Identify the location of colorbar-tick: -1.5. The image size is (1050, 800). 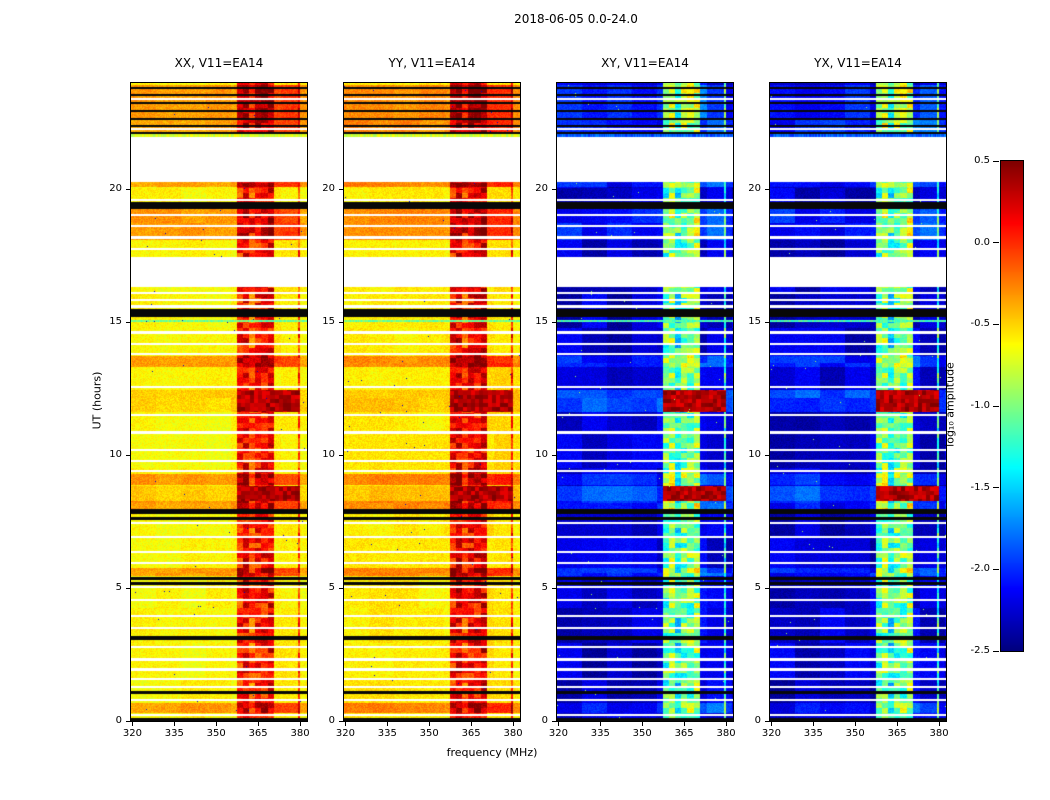
(984, 487).